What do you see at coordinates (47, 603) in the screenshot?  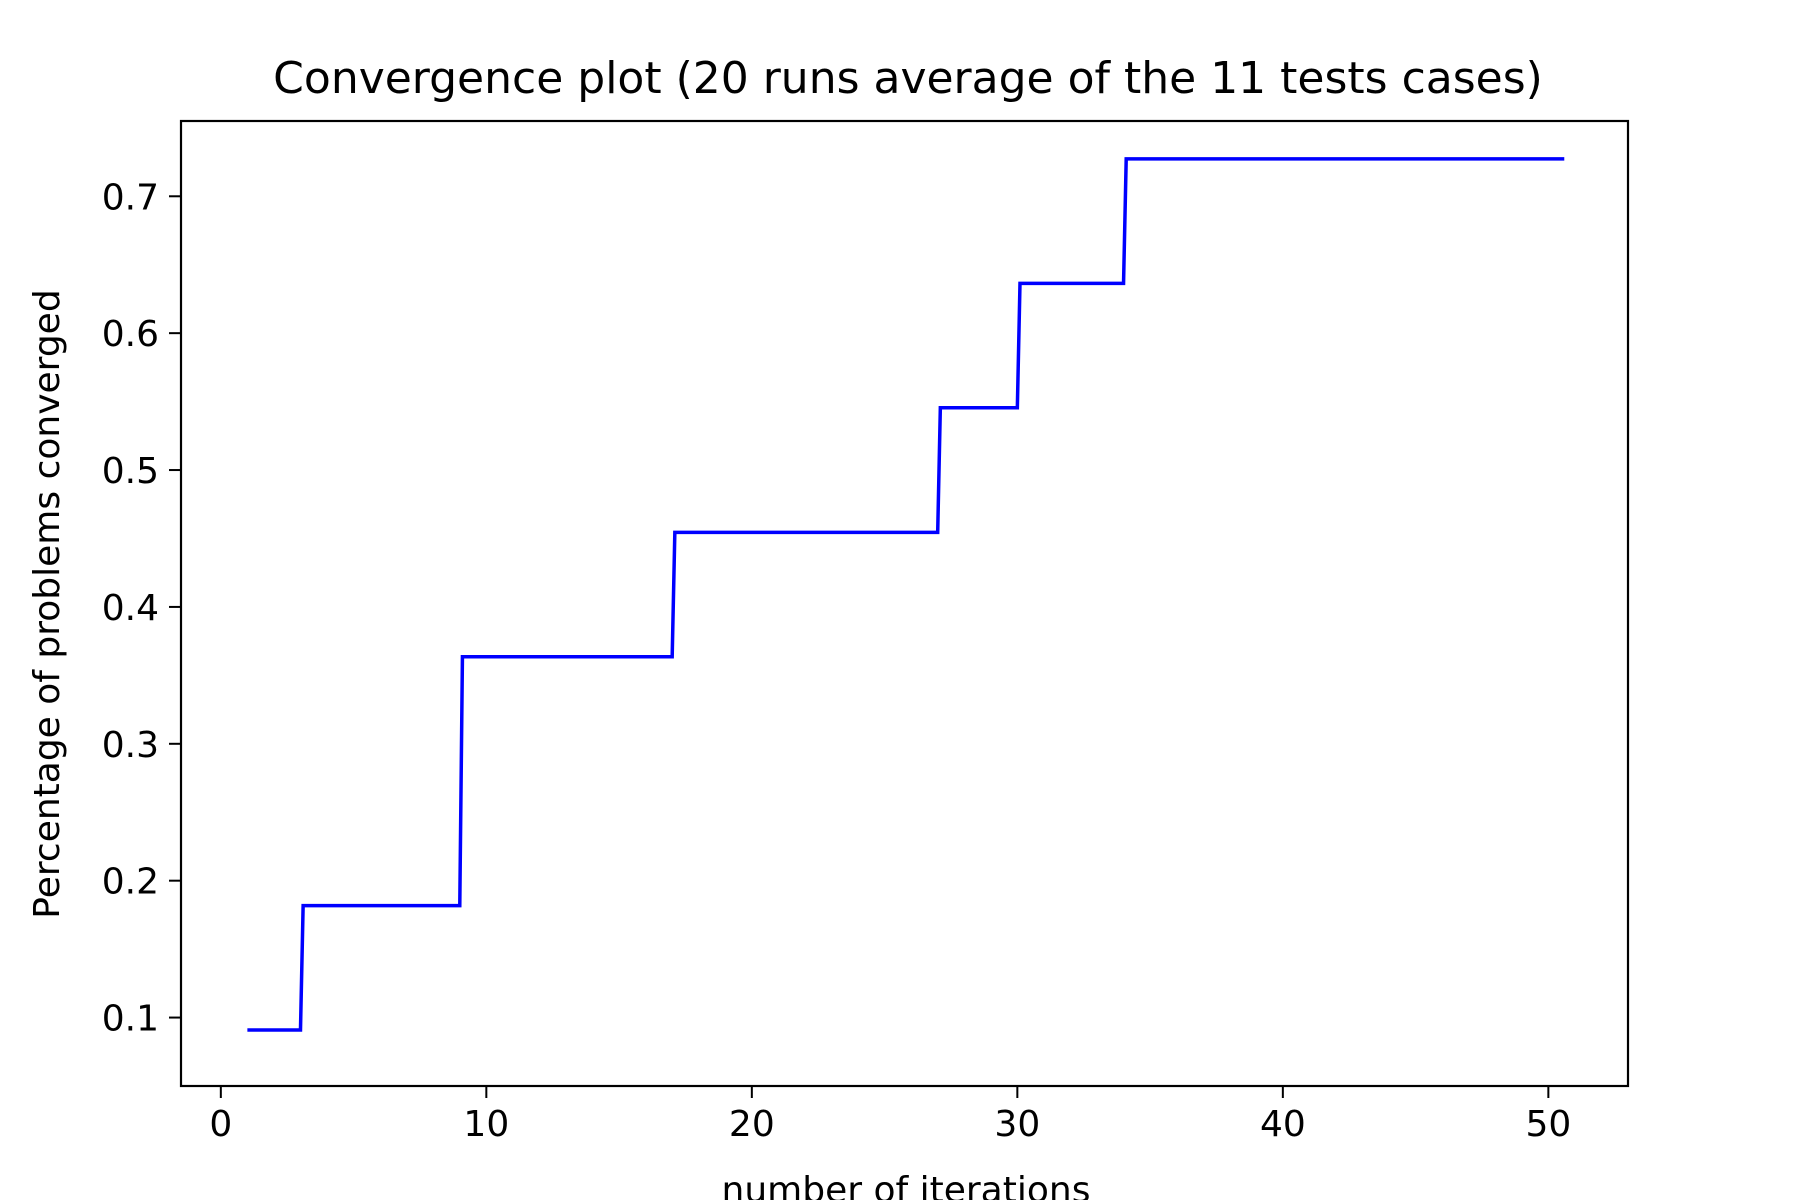 I see `y-axis-label: Percentage of problems converged` at bounding box center [47, 603].